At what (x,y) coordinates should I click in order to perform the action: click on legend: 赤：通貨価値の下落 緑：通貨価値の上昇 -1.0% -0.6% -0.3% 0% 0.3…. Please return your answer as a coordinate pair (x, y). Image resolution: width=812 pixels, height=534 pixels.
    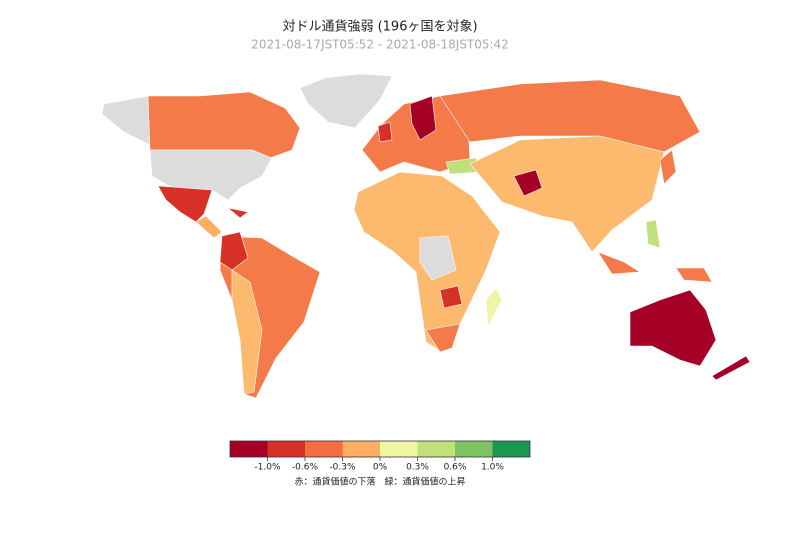
    Looking at the image, I should click on (380, 464).